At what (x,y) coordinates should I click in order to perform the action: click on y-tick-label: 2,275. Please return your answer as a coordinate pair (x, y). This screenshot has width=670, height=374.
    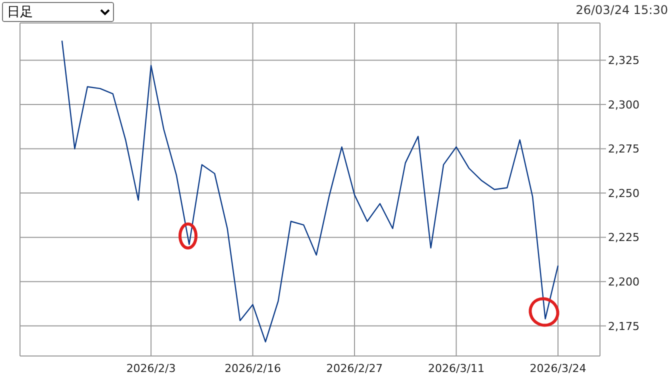
    Looking at the image, I should click on (624, 149).